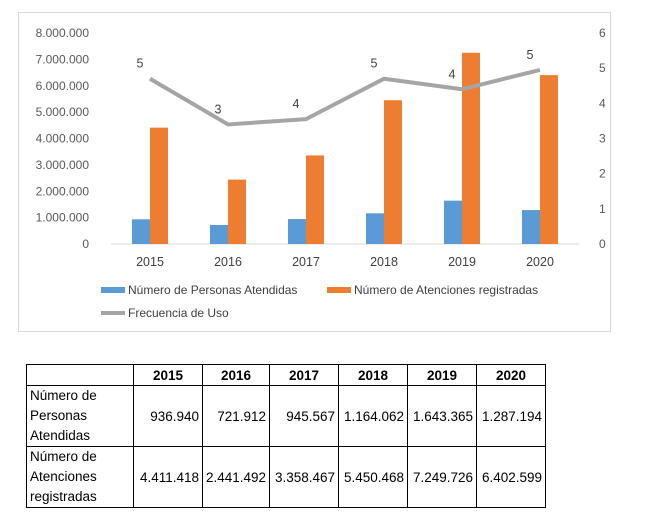 The height and width of the screenshot is (530, 666). I want to click on x-axis-tick-label: 2018, so click(384, 262).